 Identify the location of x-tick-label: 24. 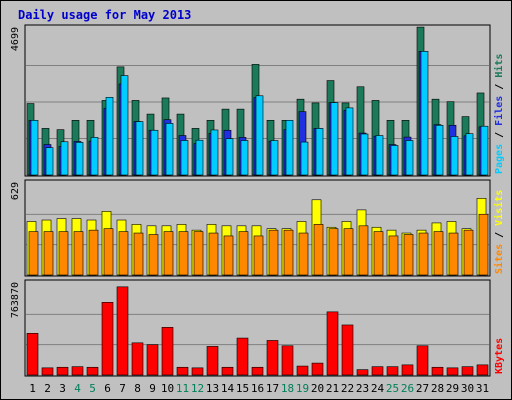
(378, 388).